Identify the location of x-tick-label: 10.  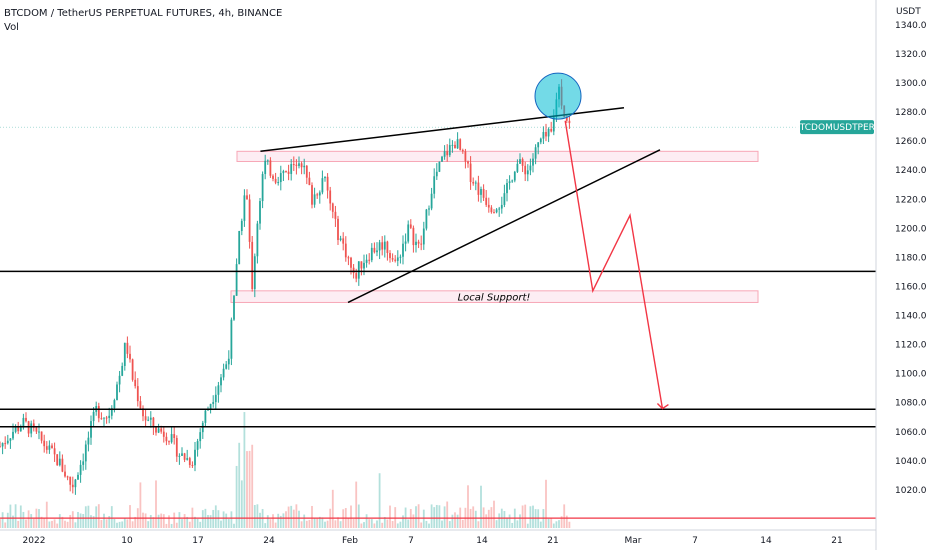
(127, 541).